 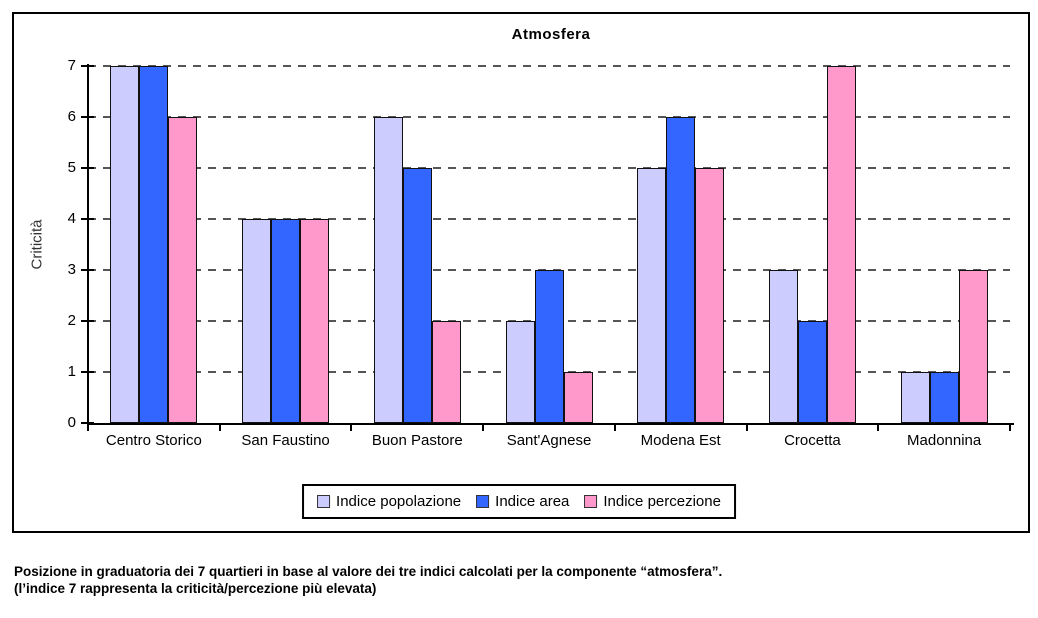 I want to click on legend-item-indice-popolazione: Indice popolazione, so click(x=389, y=501).